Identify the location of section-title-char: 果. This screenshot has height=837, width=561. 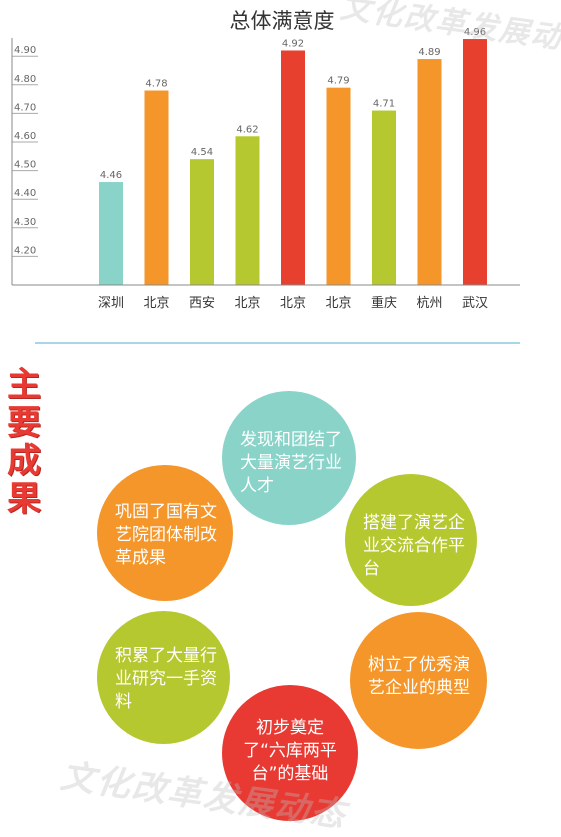
(24, 499).